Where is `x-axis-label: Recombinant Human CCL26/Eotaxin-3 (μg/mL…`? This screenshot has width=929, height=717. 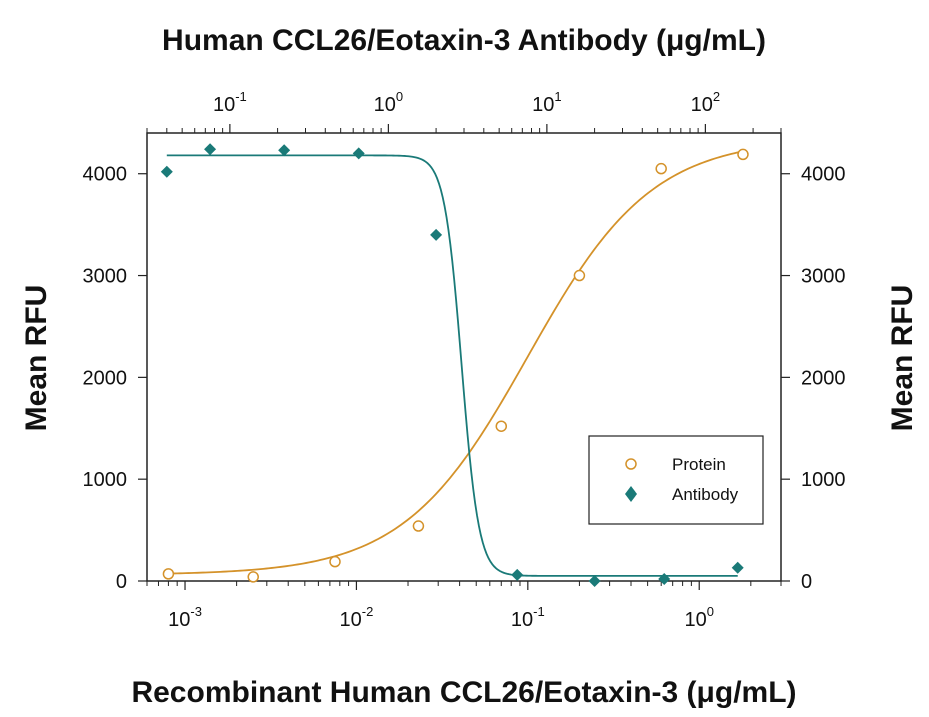
x-axis-label: Recombinant Human CCL26/Eotaxin-3 (μg/mL… is located at coordinates (463, 692).